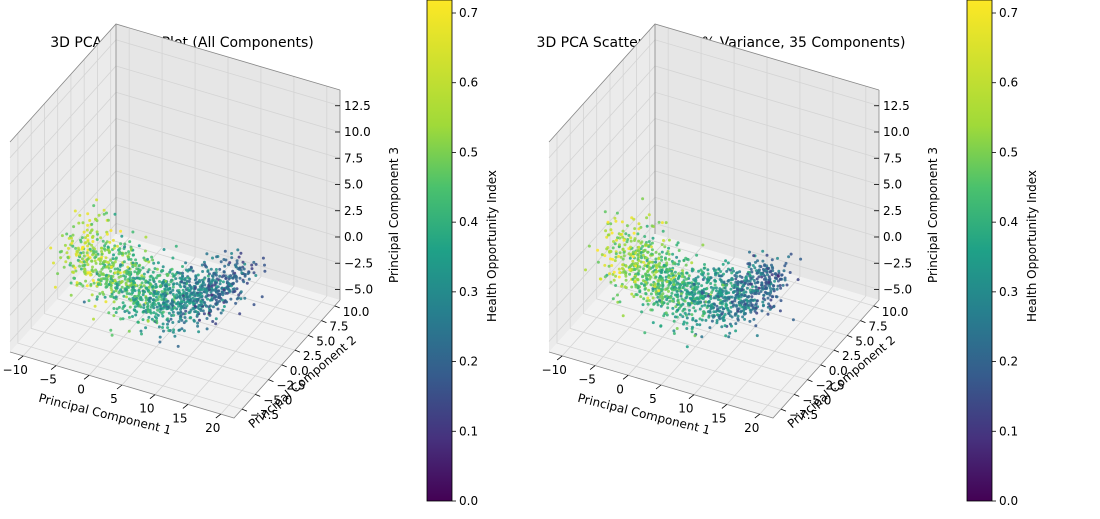 This screenshot has width=1100, height=519. Describe the element at coordinates (354, 198) in the screenshot. I see `z-axis-ticks: −5.0 −2.5 0.0 2.5 5.0 7.5 10.0 12.5` at that location.